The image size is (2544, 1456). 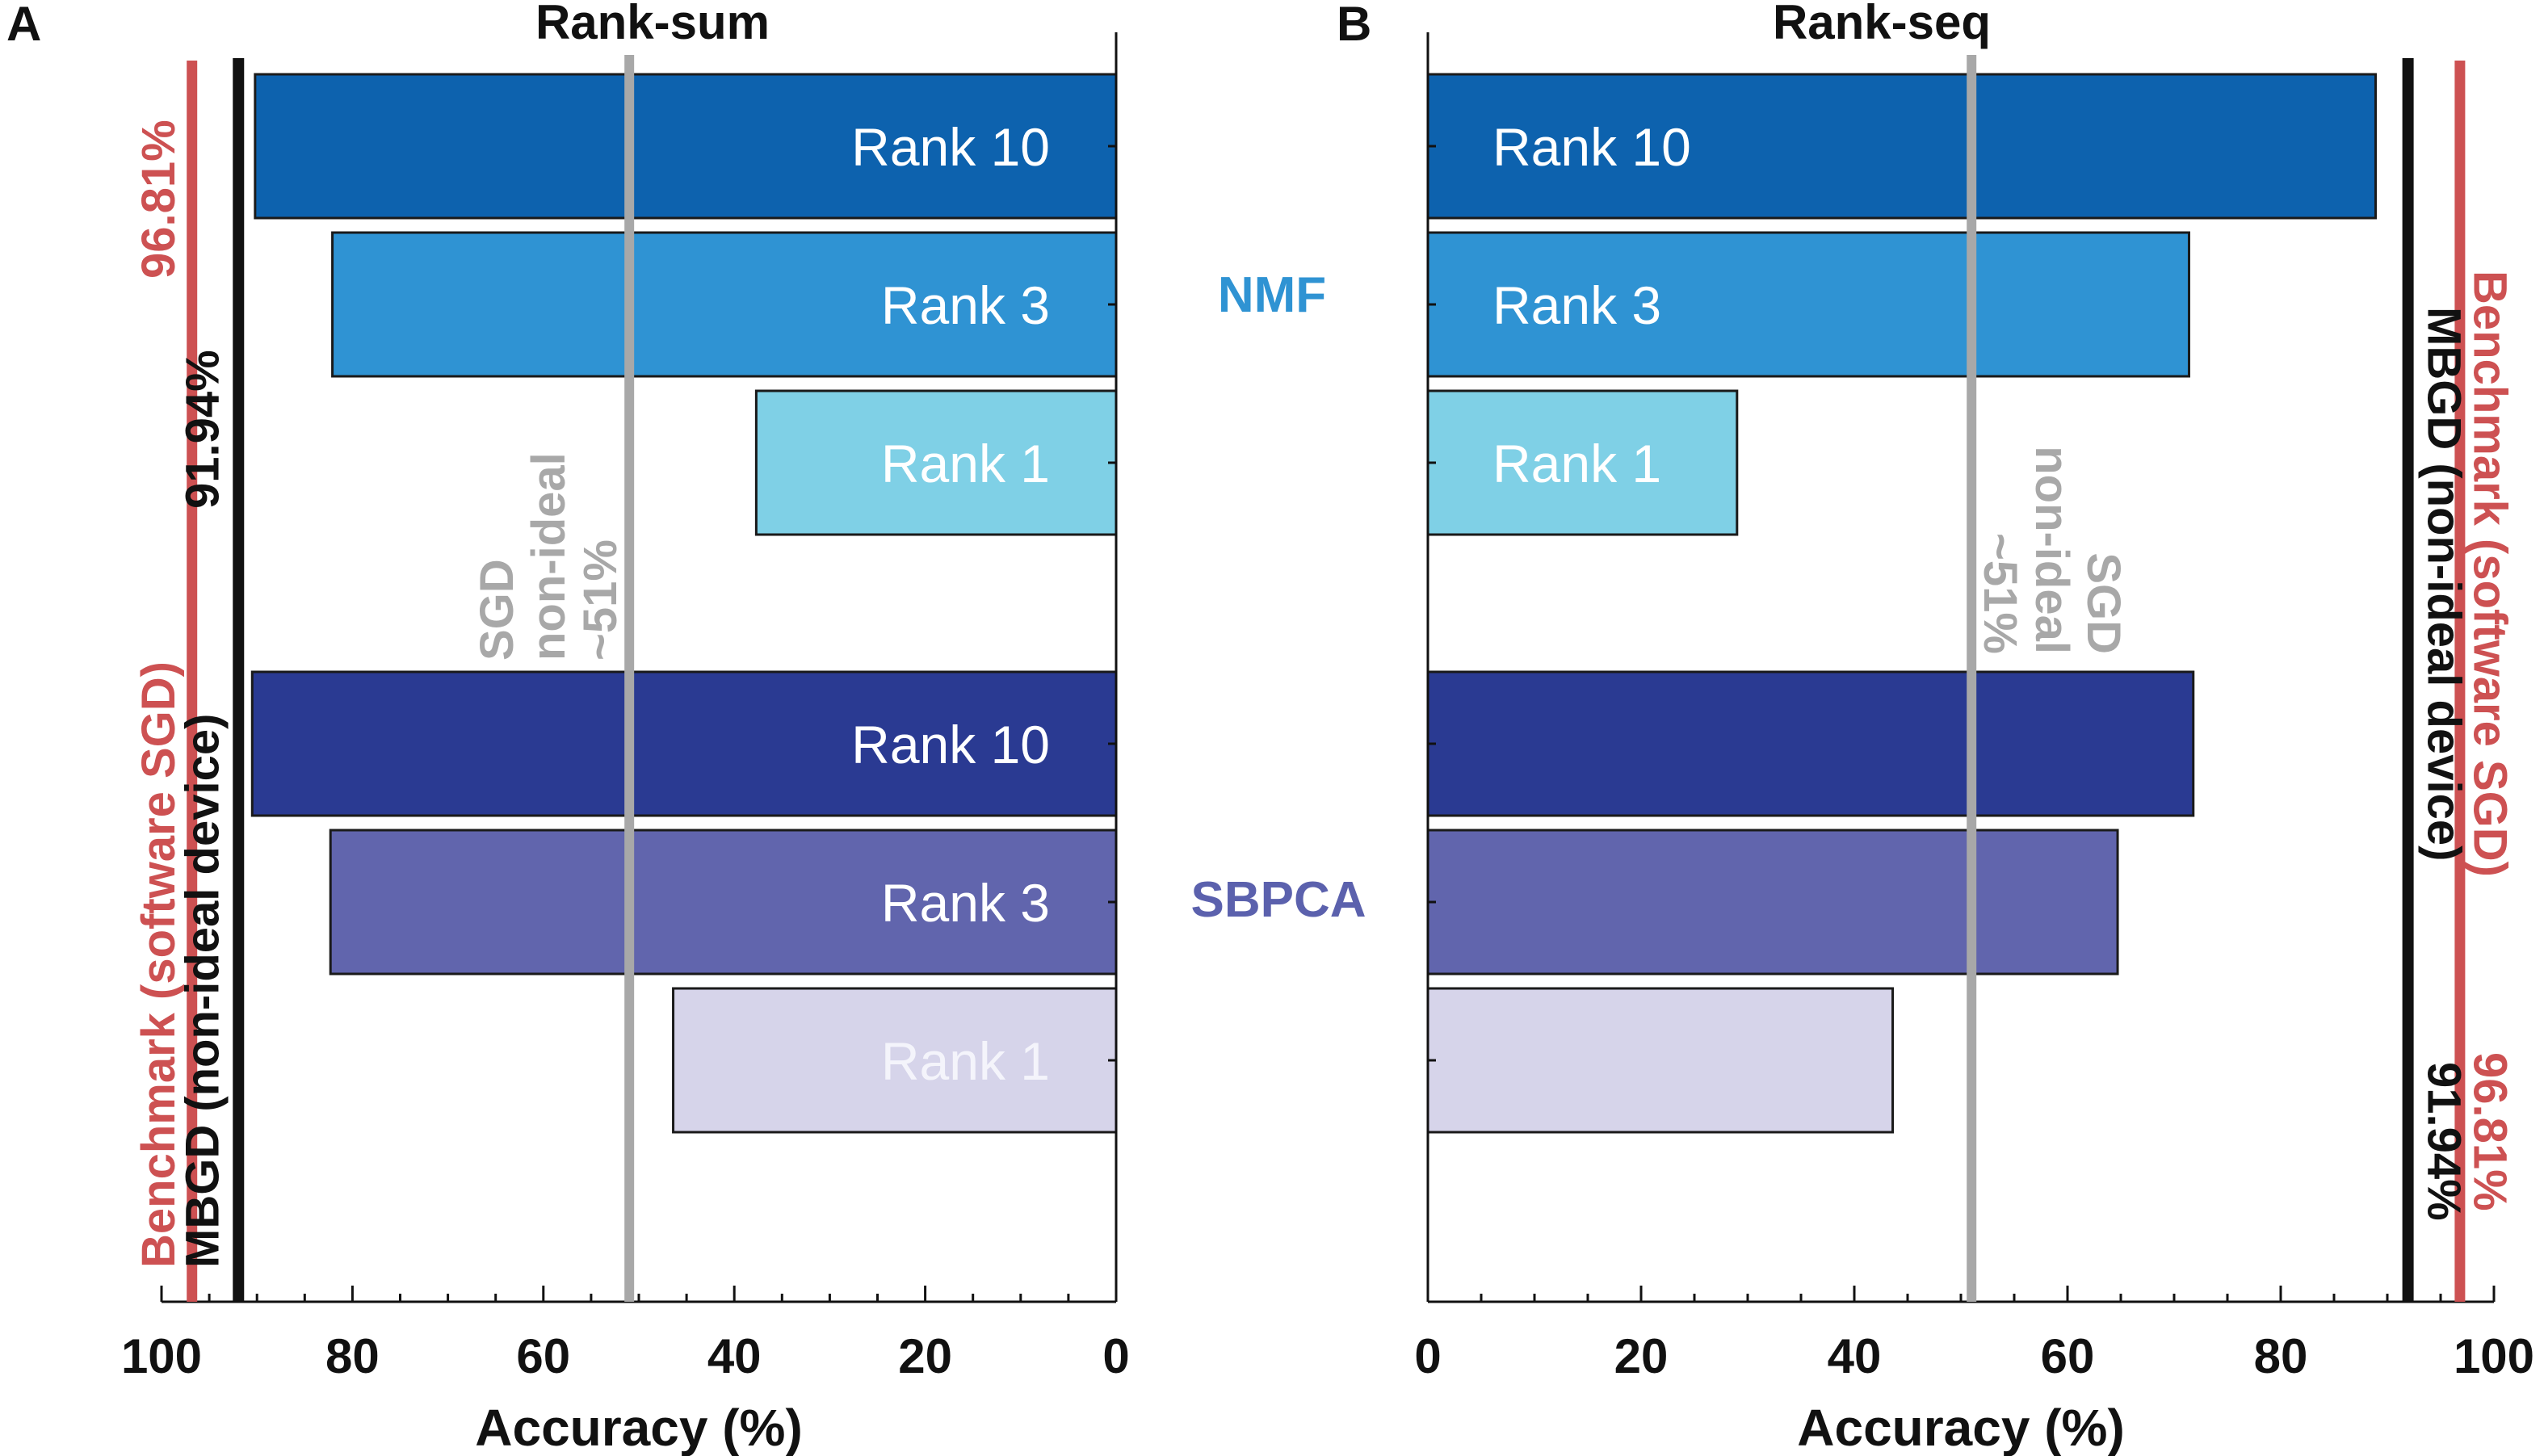 What do you see at coordinates (1278, 900) in the screenshot?
I see `group-label-sbpca: SBPCA` at bounding box center [1278, 900].